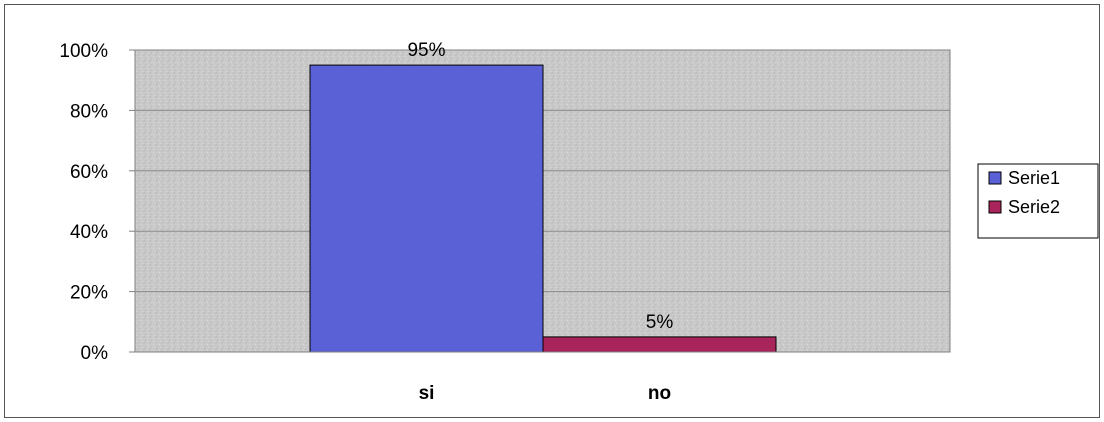 The width and height of the screenshot is (1104, 422). What do you see at coordinates (89, 232) in the screenshot?
I see `y-tick-label: 40%` at bounding box center [89, 232].